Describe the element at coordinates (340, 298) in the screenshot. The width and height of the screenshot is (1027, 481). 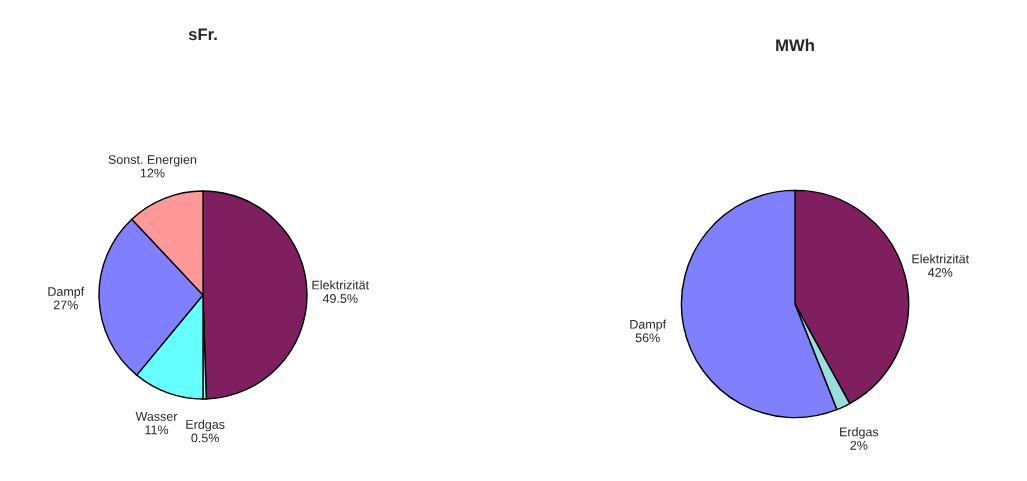
I see `data-label: 49.5%` at that location.